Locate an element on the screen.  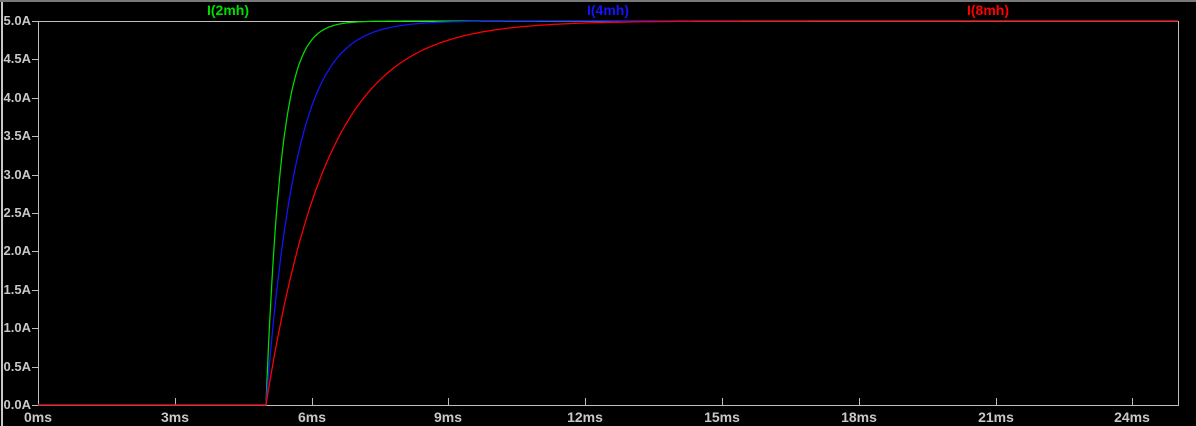
y-tick-marks is located at coordinates (35, 213).